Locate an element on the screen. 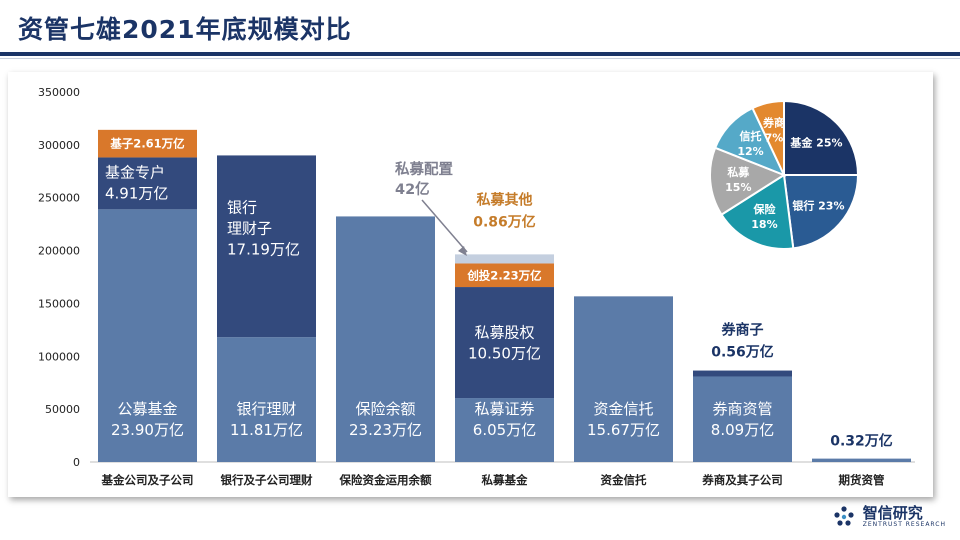 This screenshot has height=540, width=960. x-tick-label: 银行及子公司理财 is located at coordinates (267, 480).